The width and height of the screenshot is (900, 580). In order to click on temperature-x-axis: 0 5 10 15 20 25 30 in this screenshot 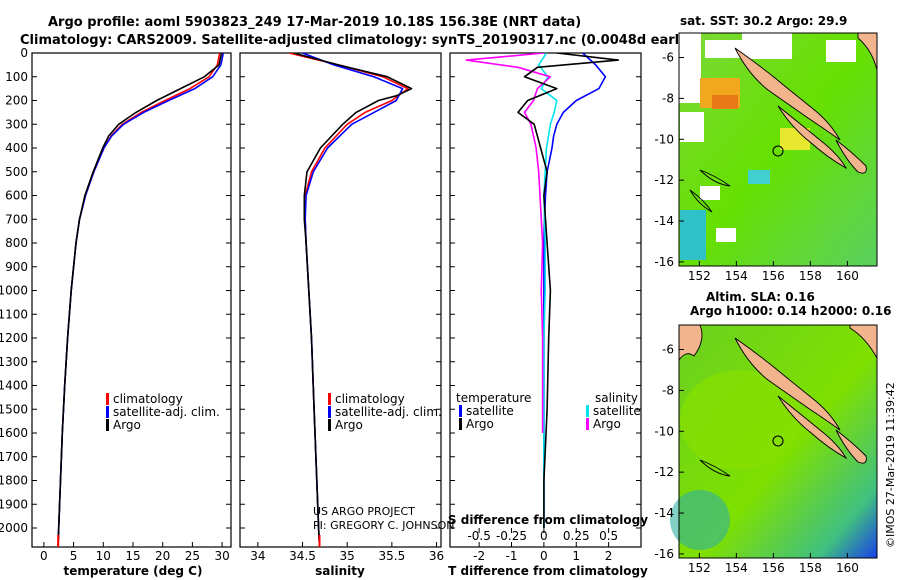, I will do `click(135, 552)`.